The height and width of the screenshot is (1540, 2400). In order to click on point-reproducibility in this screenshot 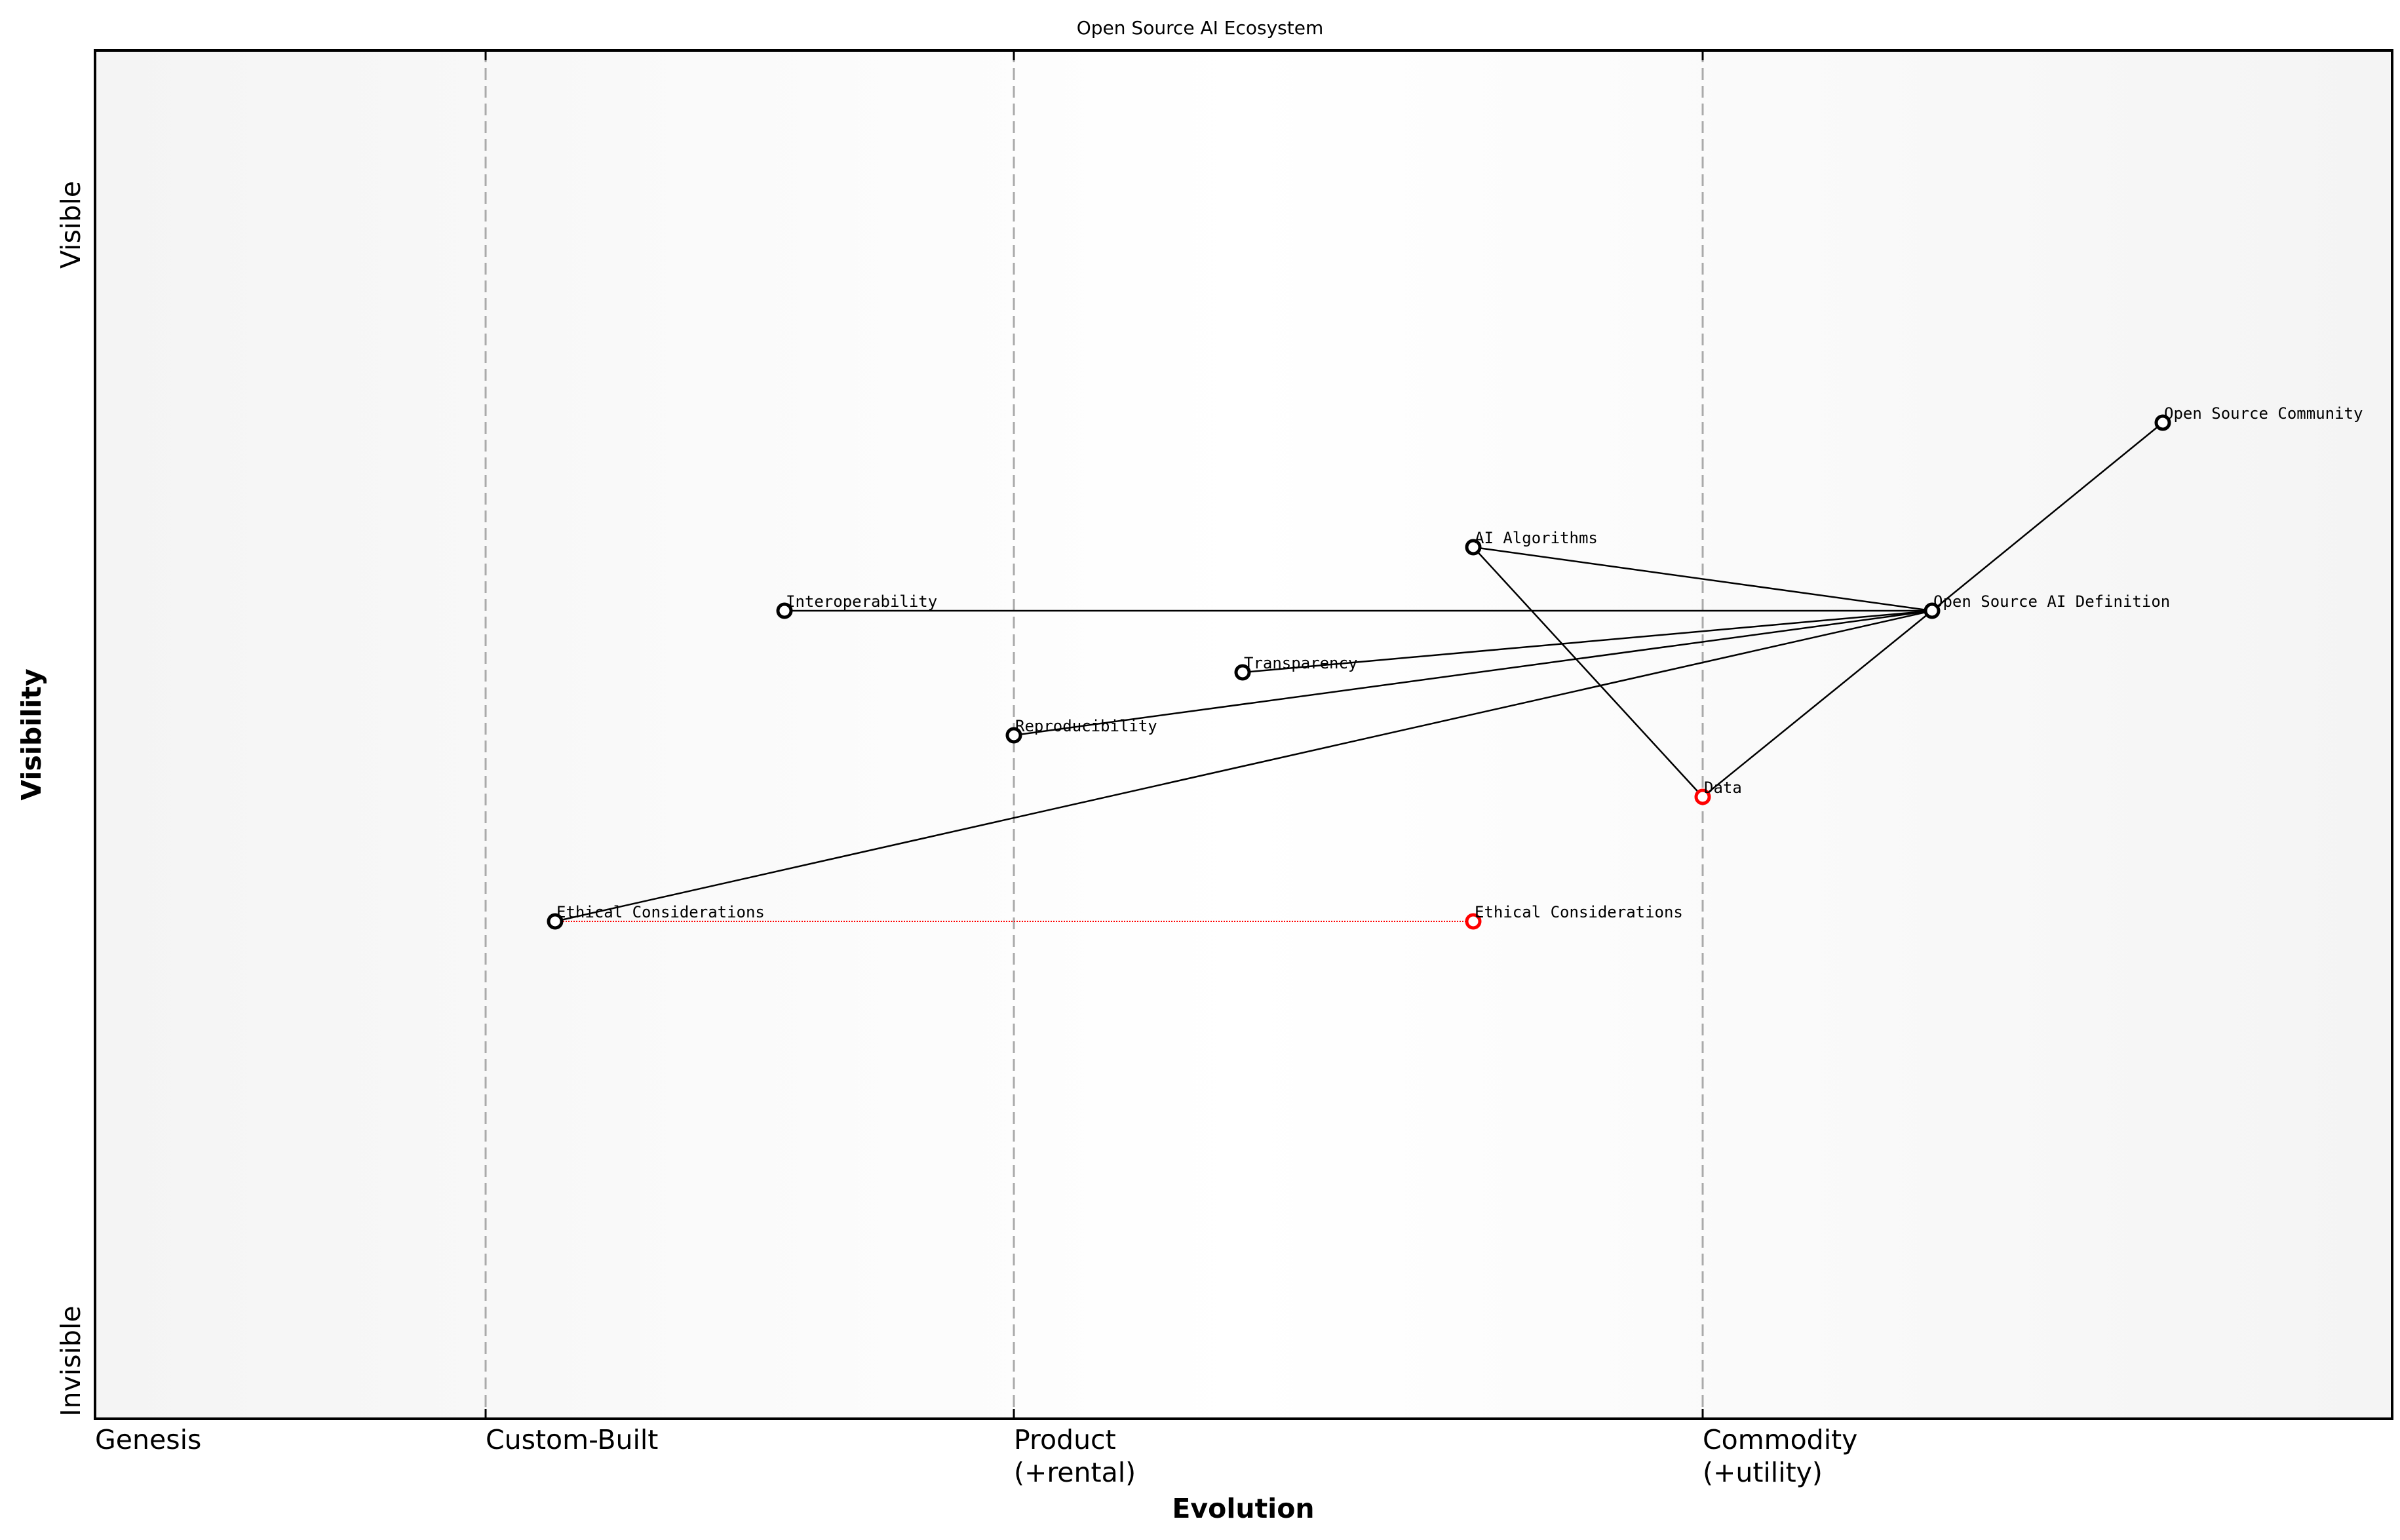, I will do `click(1013, 735)`.